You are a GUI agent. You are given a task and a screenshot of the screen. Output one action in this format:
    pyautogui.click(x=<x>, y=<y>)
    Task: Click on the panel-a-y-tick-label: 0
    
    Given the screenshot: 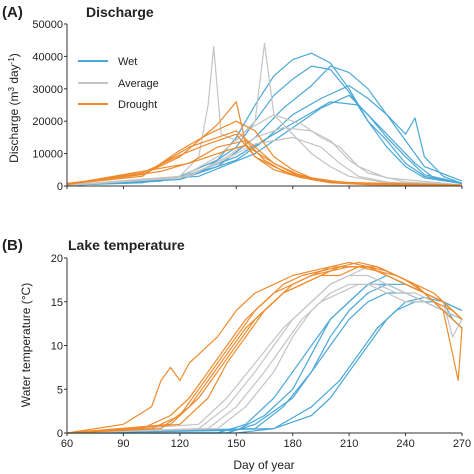 What is the action you would take?
    pyautogui.click(x=60, y=187)
    